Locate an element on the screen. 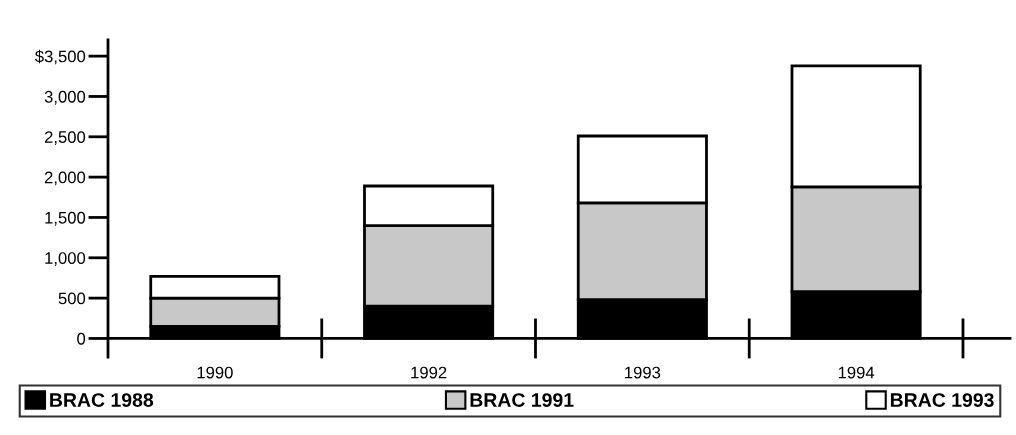 This screenshot has height=435, width=1016. legend-label: BRAC 1991 is located at coordinates (522, 400).